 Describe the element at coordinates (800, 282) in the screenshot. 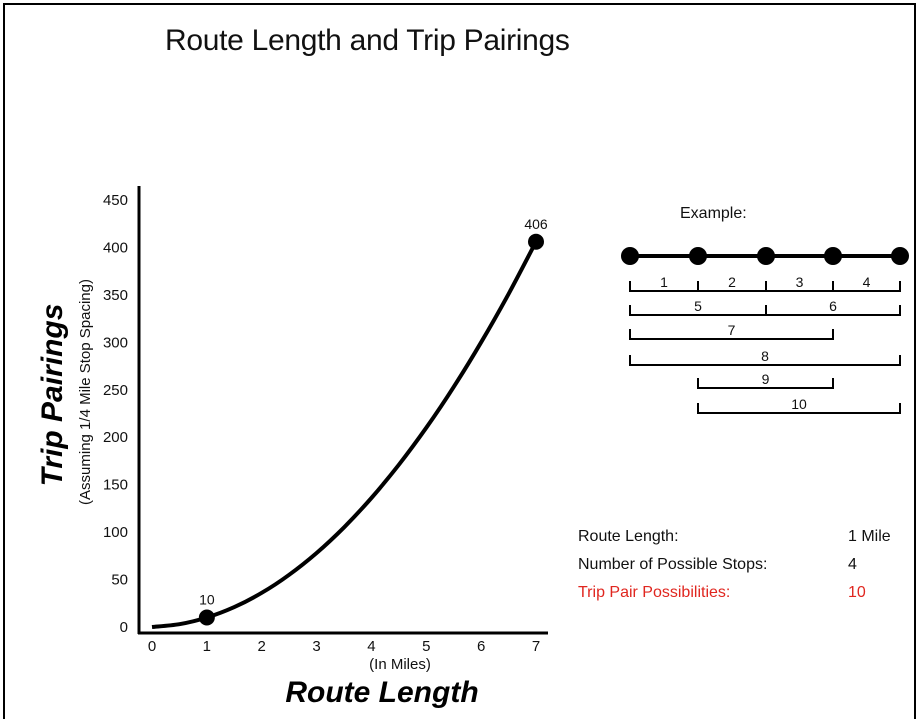

I see `segment-label: 3` at that location.